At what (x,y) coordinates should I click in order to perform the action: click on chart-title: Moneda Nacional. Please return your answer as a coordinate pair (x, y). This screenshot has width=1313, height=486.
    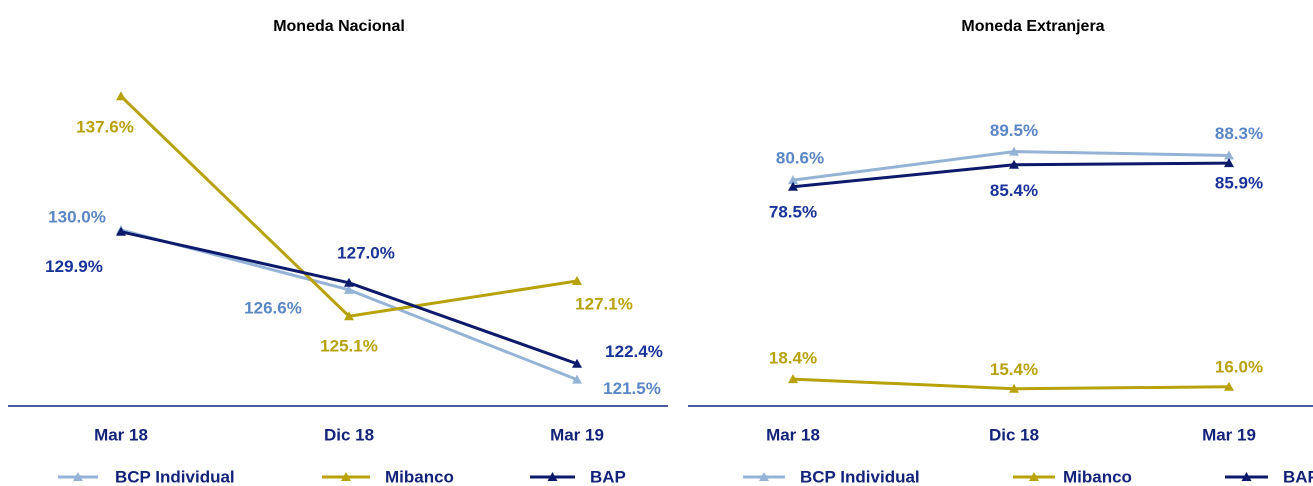
    Looking at the image, I should click on (339, 26).